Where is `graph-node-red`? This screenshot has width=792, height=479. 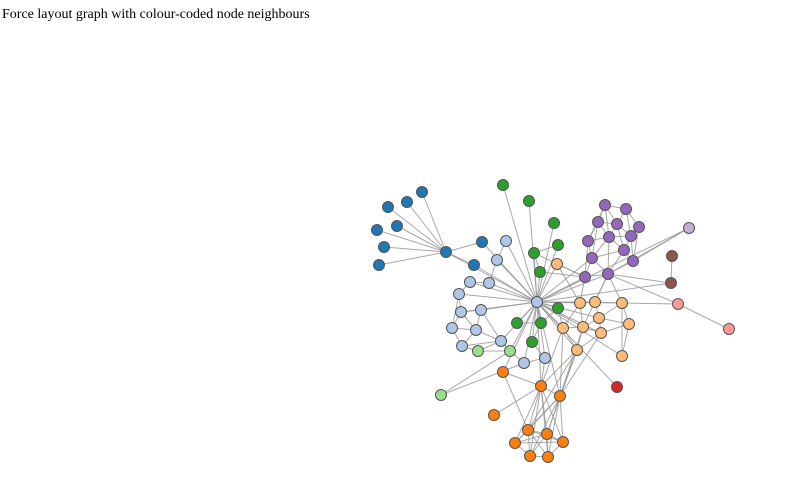
graph-node-red is located at coordinates (617, 387).